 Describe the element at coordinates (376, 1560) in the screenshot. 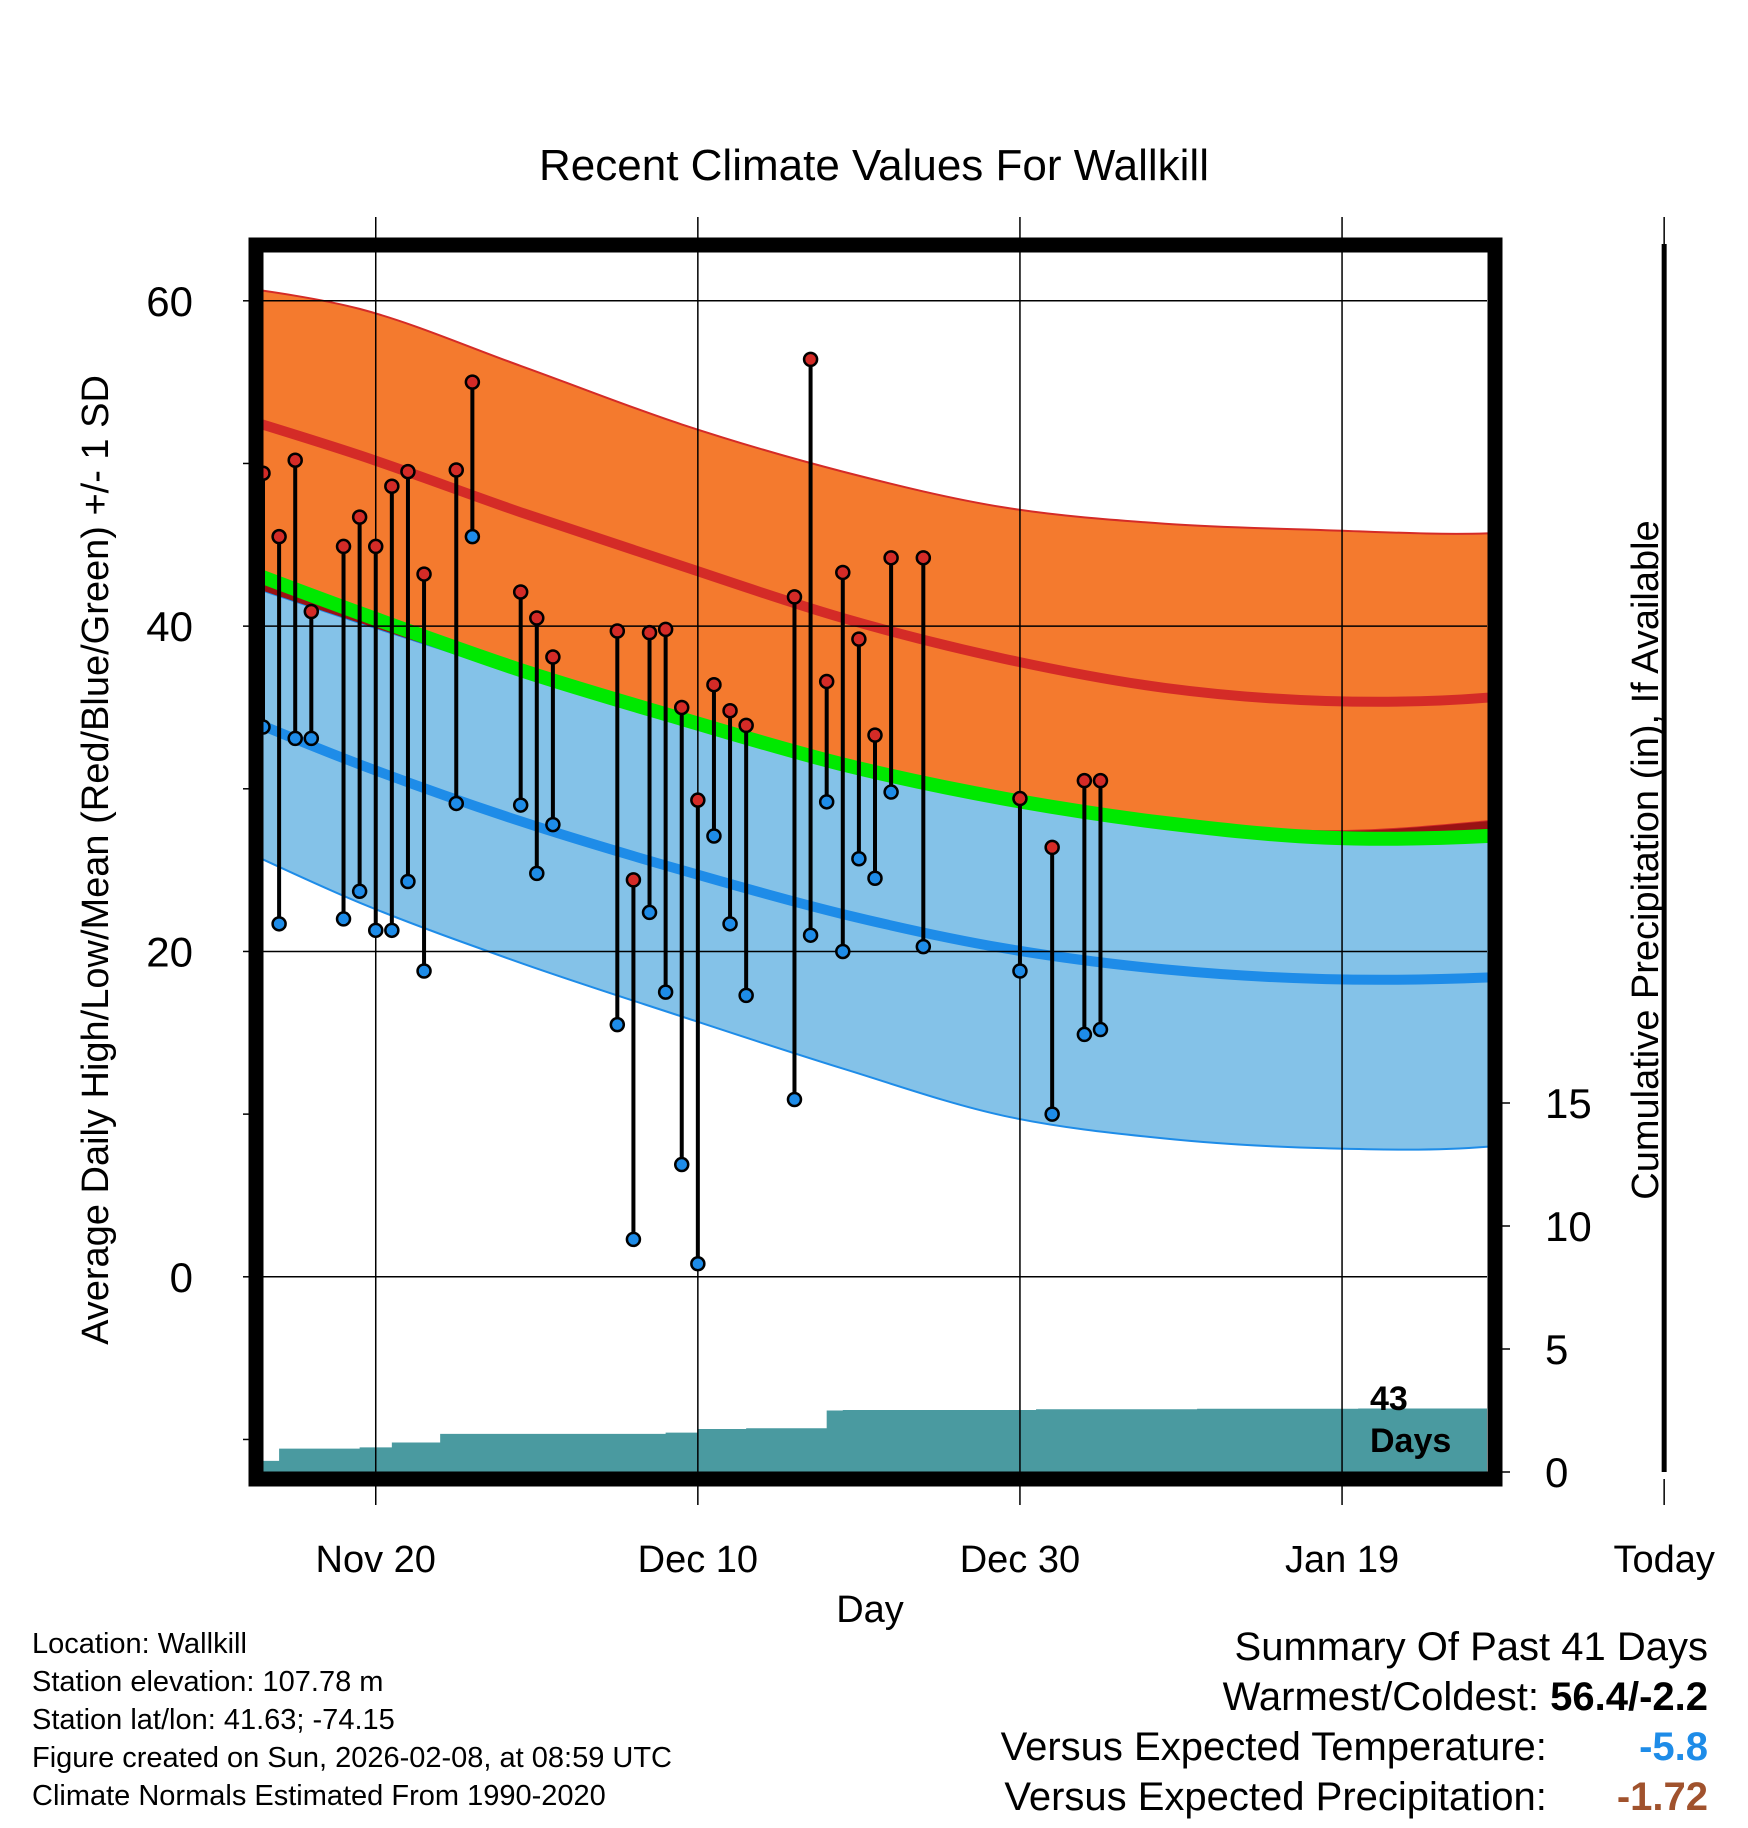

I see `x-tick-label: Nov 20` at that location.